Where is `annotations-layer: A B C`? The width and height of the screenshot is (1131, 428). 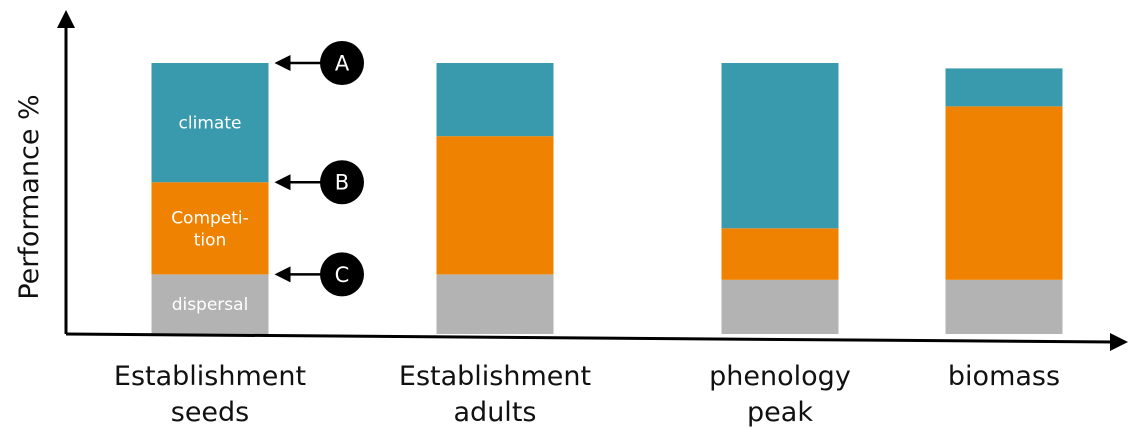
annotations-layer: A B C is located at coordinates (319, 169).